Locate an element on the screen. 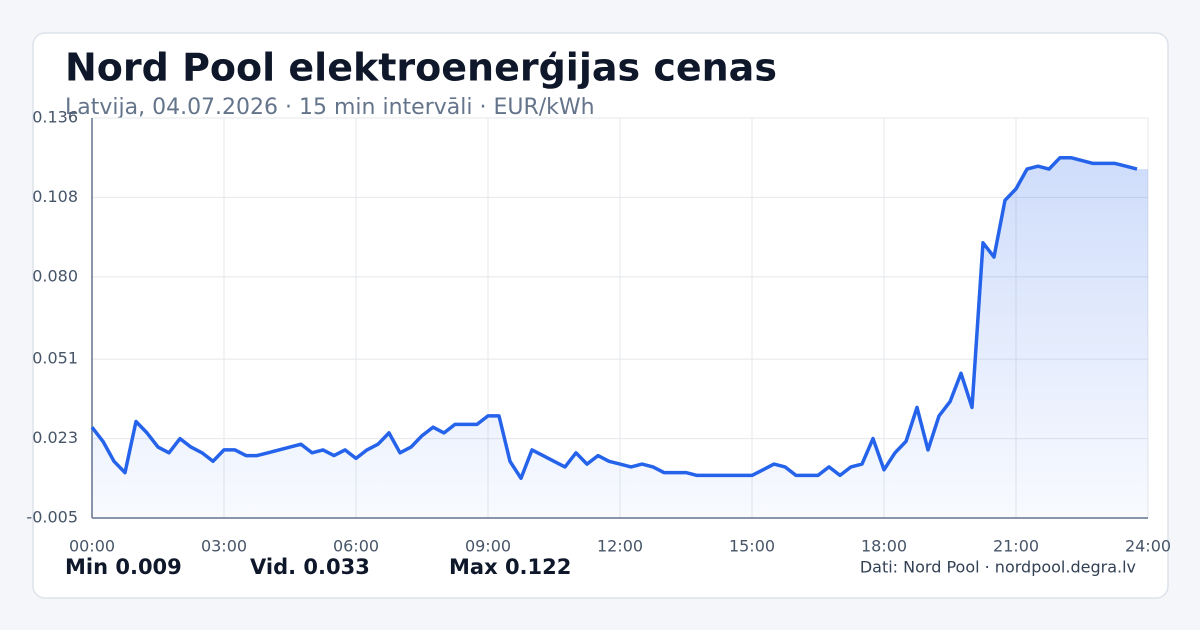  x-tick-label: 24:00 is located at coordinates (1148, 546).